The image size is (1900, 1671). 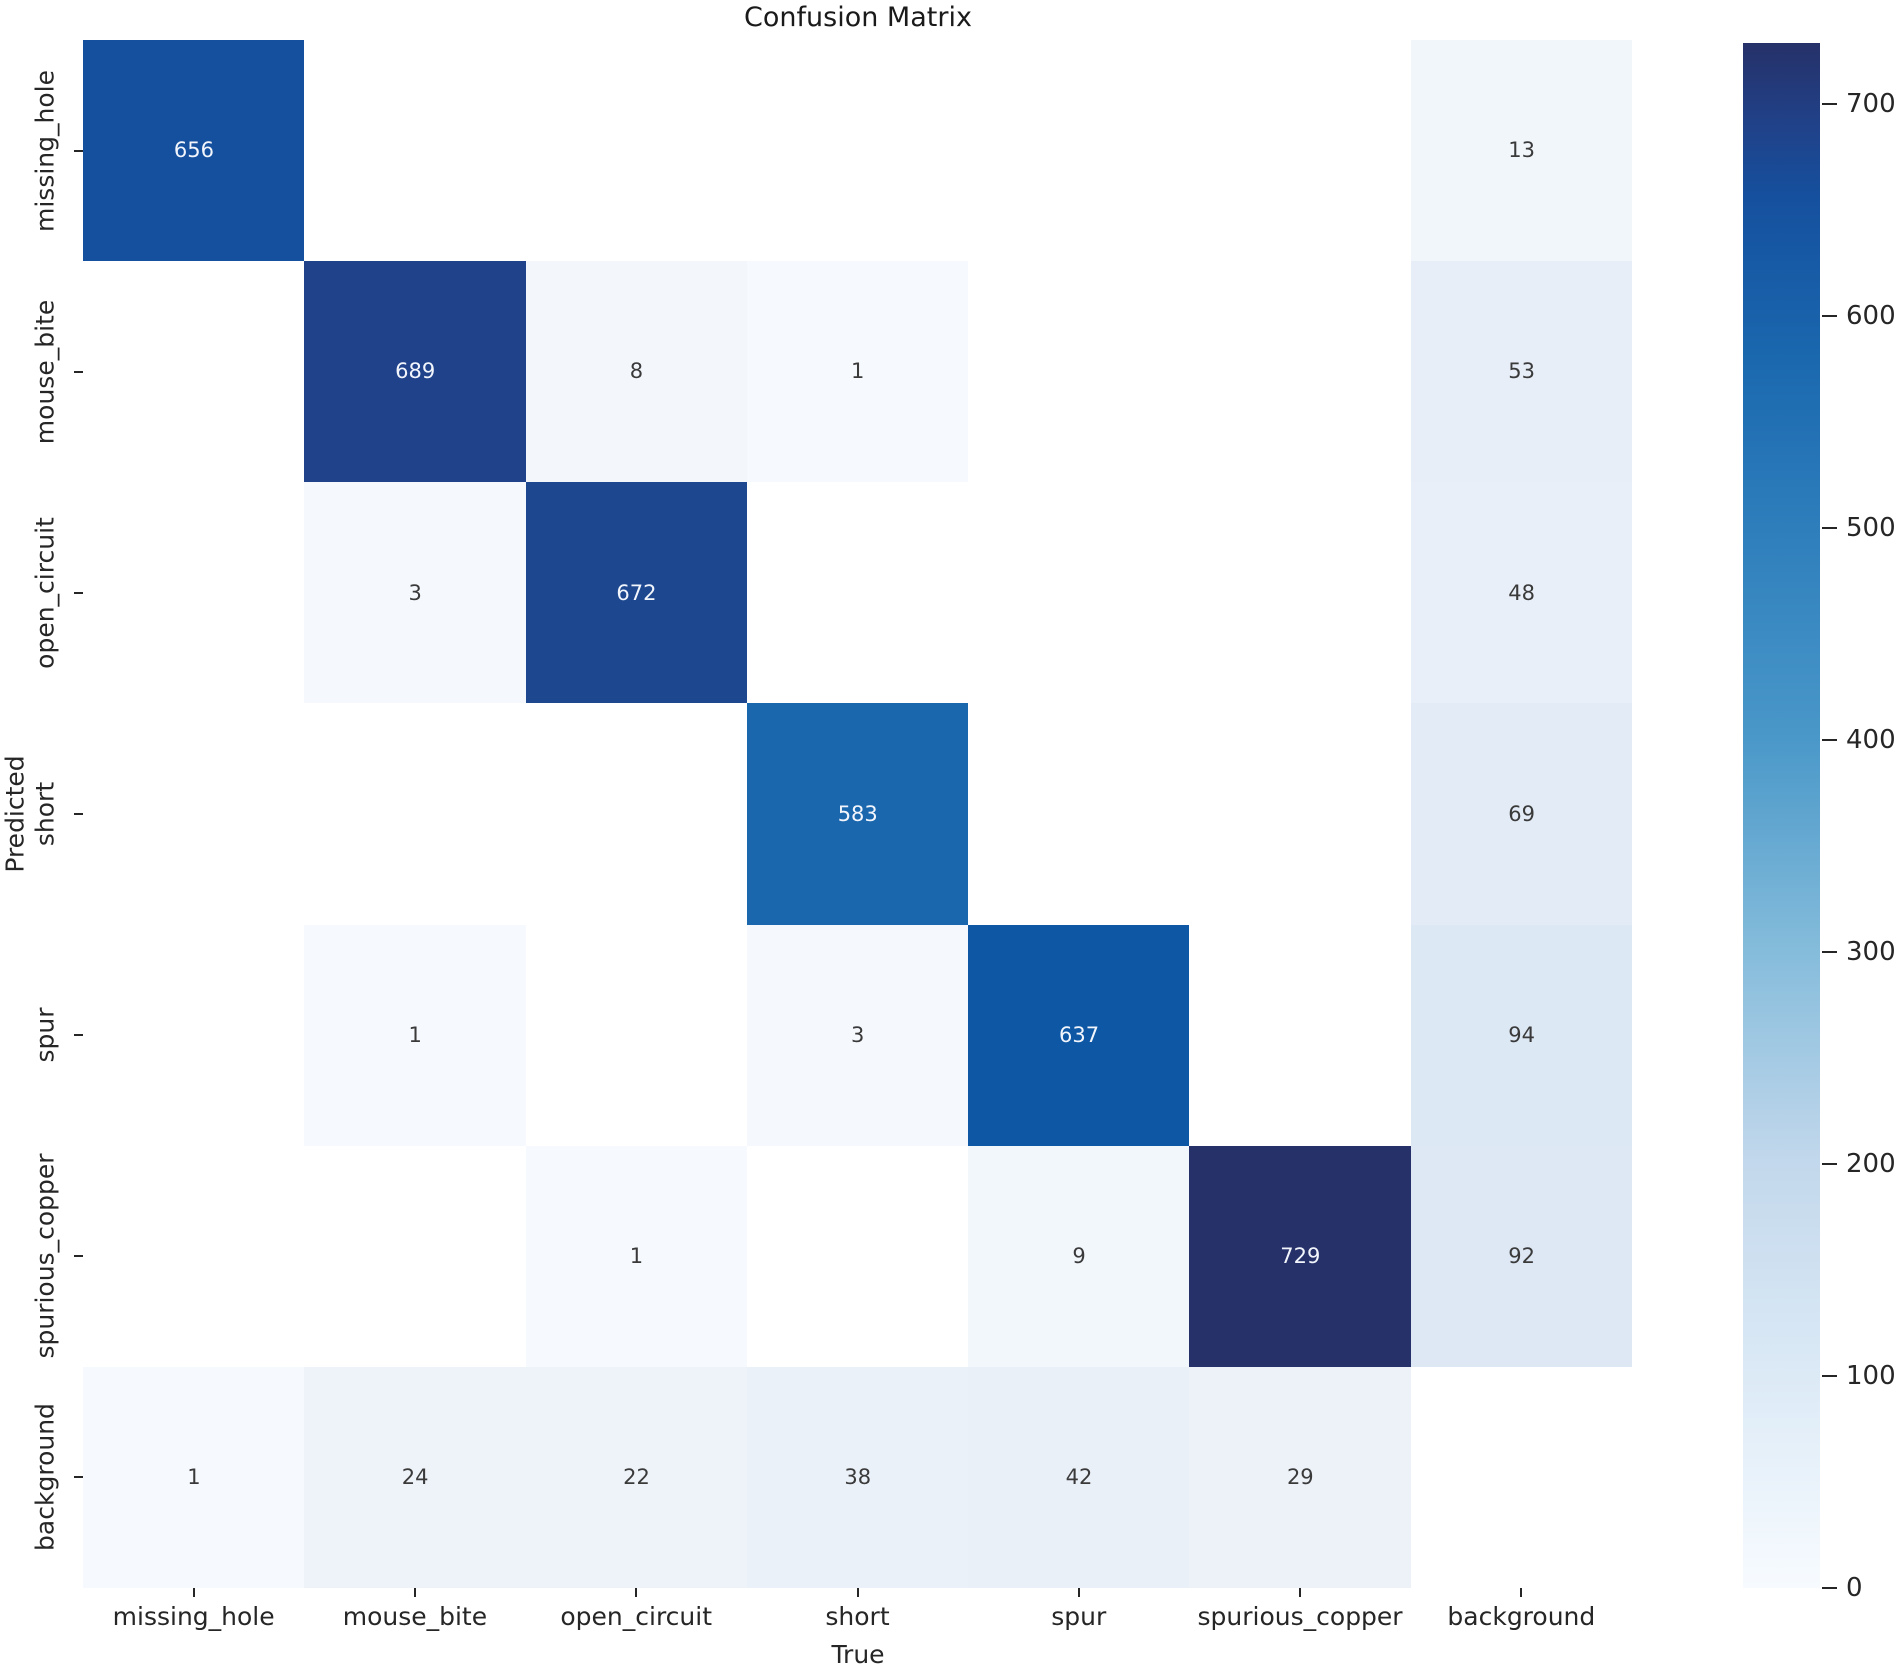 What do you see at coordinates (1871, 104) in the screenshot?
I see `colorbar-tick-label: 700` at bounding box center [1871, 104].